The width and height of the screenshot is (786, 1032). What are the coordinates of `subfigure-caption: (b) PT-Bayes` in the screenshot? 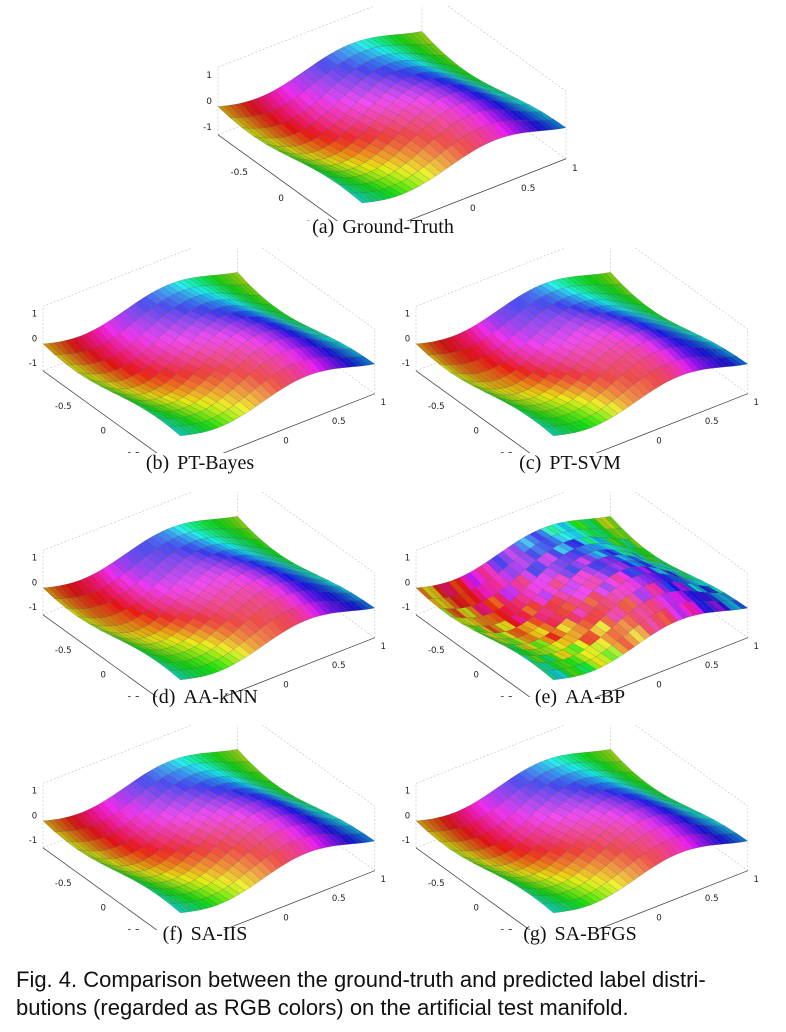 It's located at (200, 463).